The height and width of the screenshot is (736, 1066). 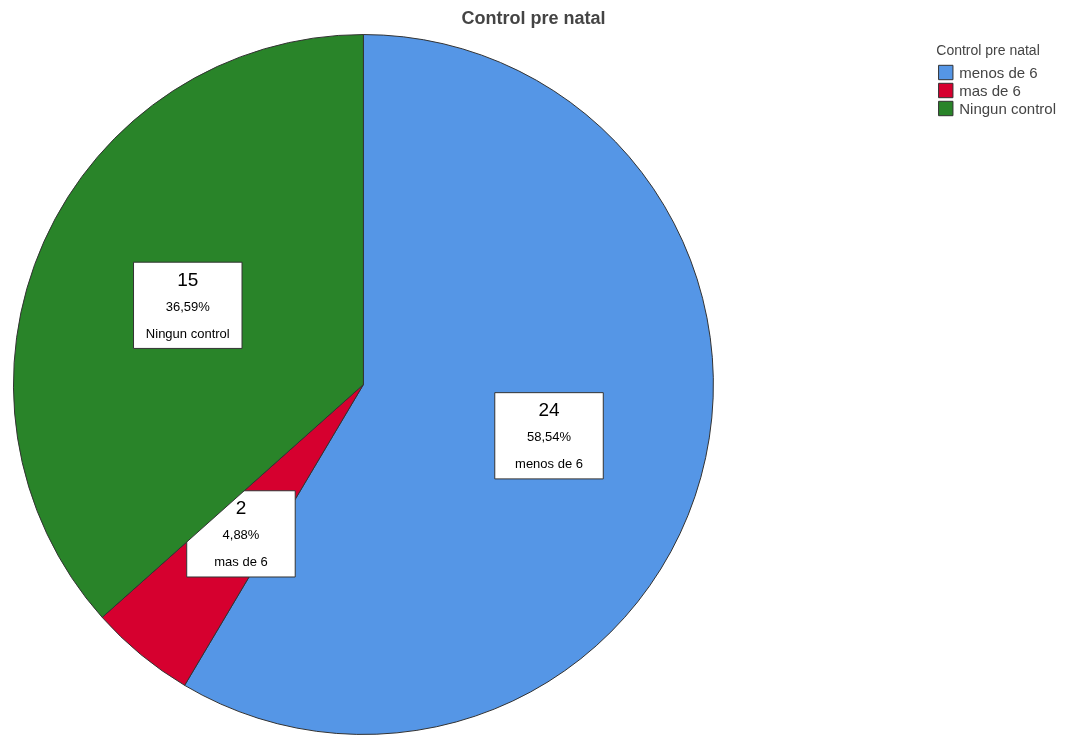 I want to click on legend-label: menos de 6, so click(x=998, y=72).